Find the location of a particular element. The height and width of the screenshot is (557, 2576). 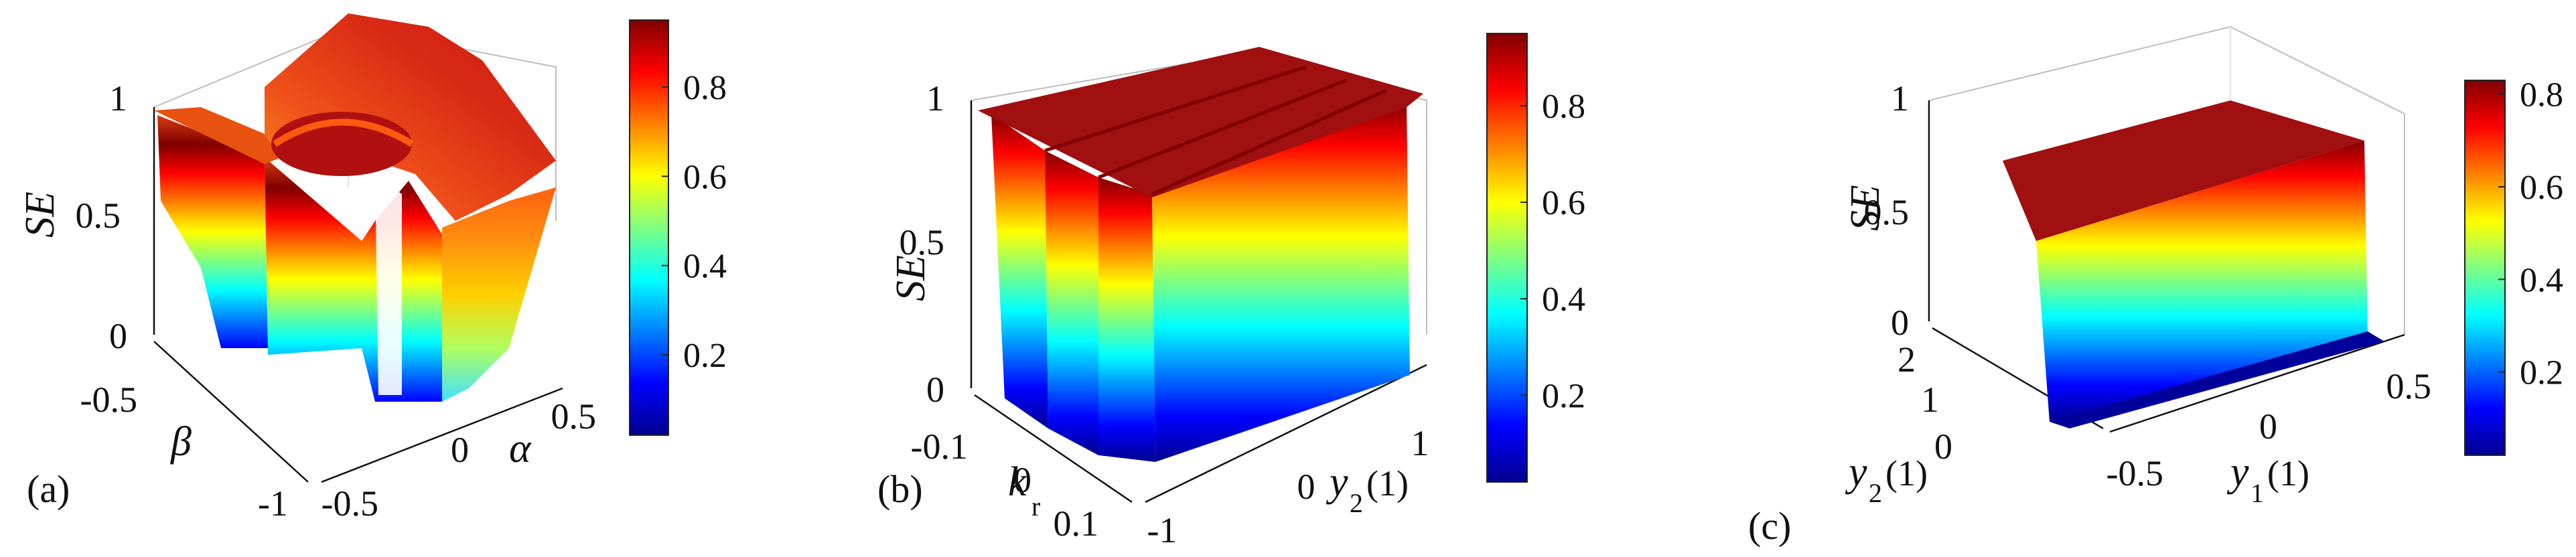

panel-c-ylabel-suffix: (1) is located at coordinates (1906, 473).